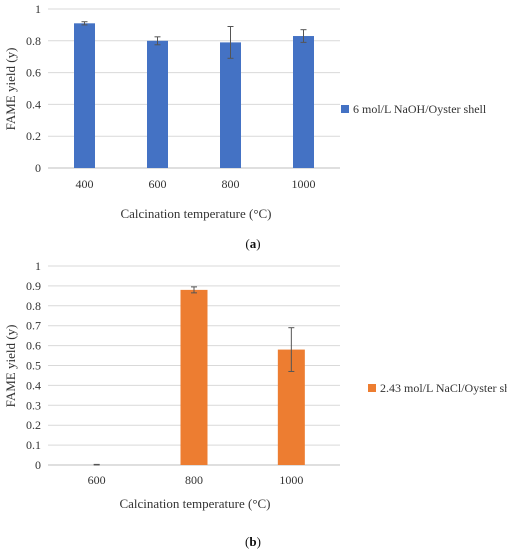 The image size is (507, 550). I want to click on chart-a-y-axis-label: FAME yield (y), so click(10, 89).